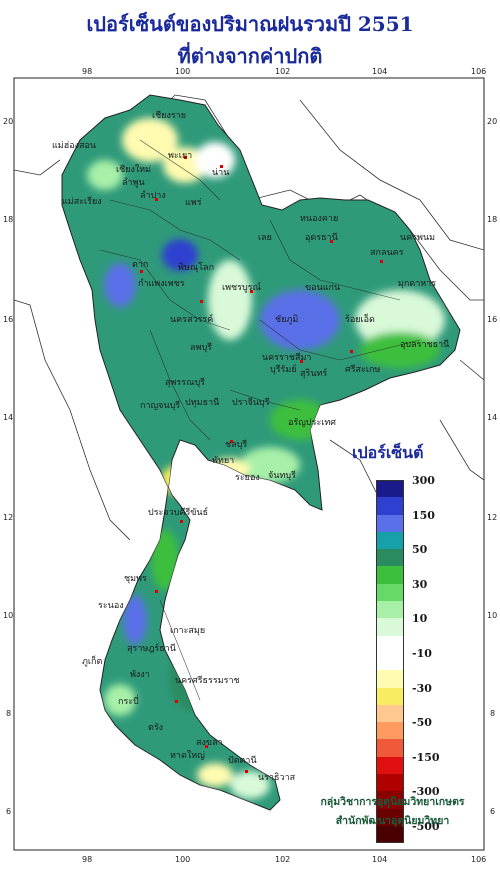 The height and width of the screenshot is (871, 500). Describe the element at coordinates (220, 173) in the screenshot. I see `province-label: น่าน` at that location.